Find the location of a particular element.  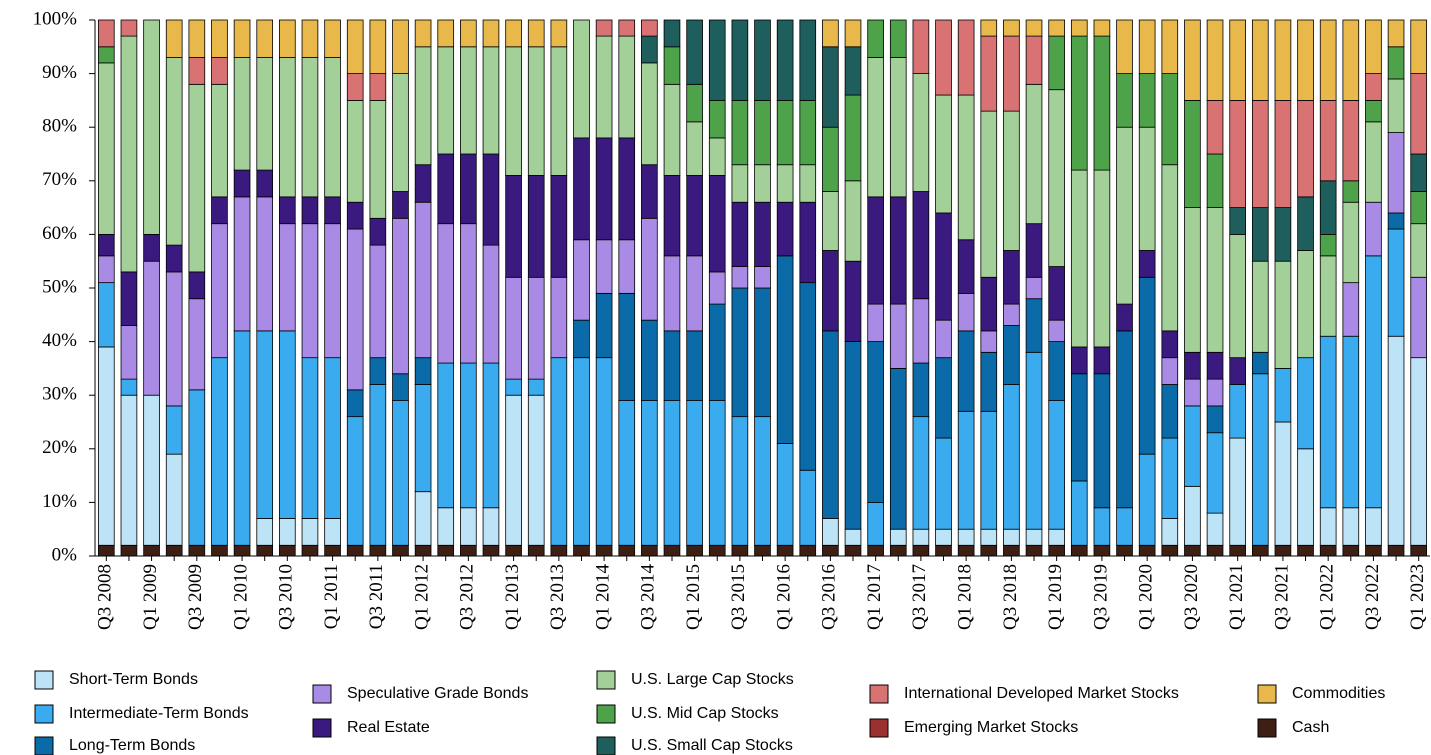

legend-label: U.S. Small Cap Stocks is located at coordinates (712, 745).